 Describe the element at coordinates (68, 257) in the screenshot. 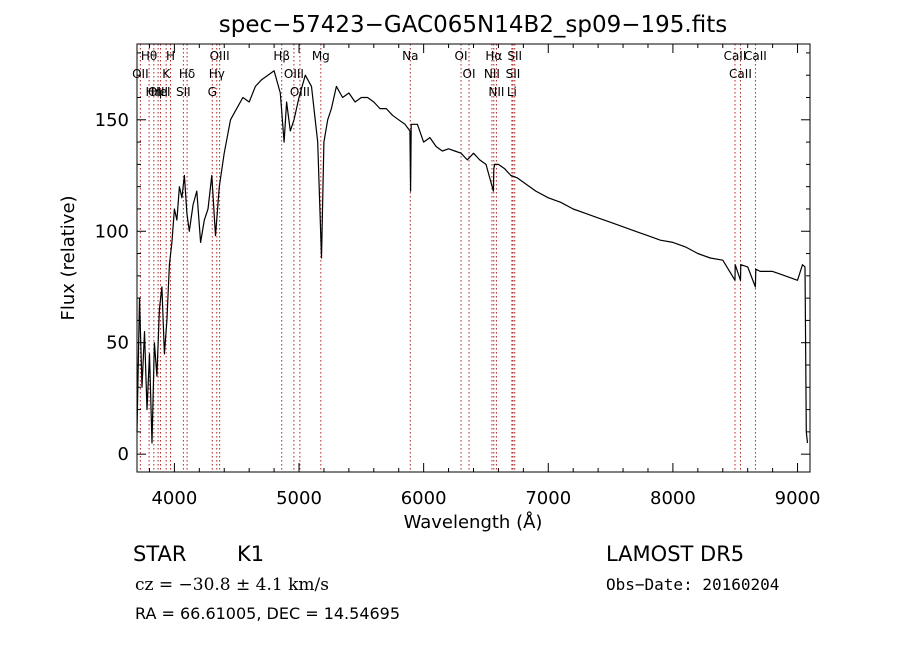

I see `y-axis-label: Flux (relative)` at that location.